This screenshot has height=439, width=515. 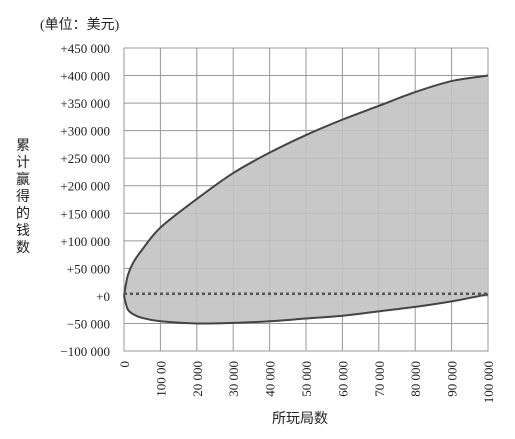 What do you see at coordinates (85, 158) in the screenshot?
I see `y-tick-label: +250 000` at bounding box center [85, 158].